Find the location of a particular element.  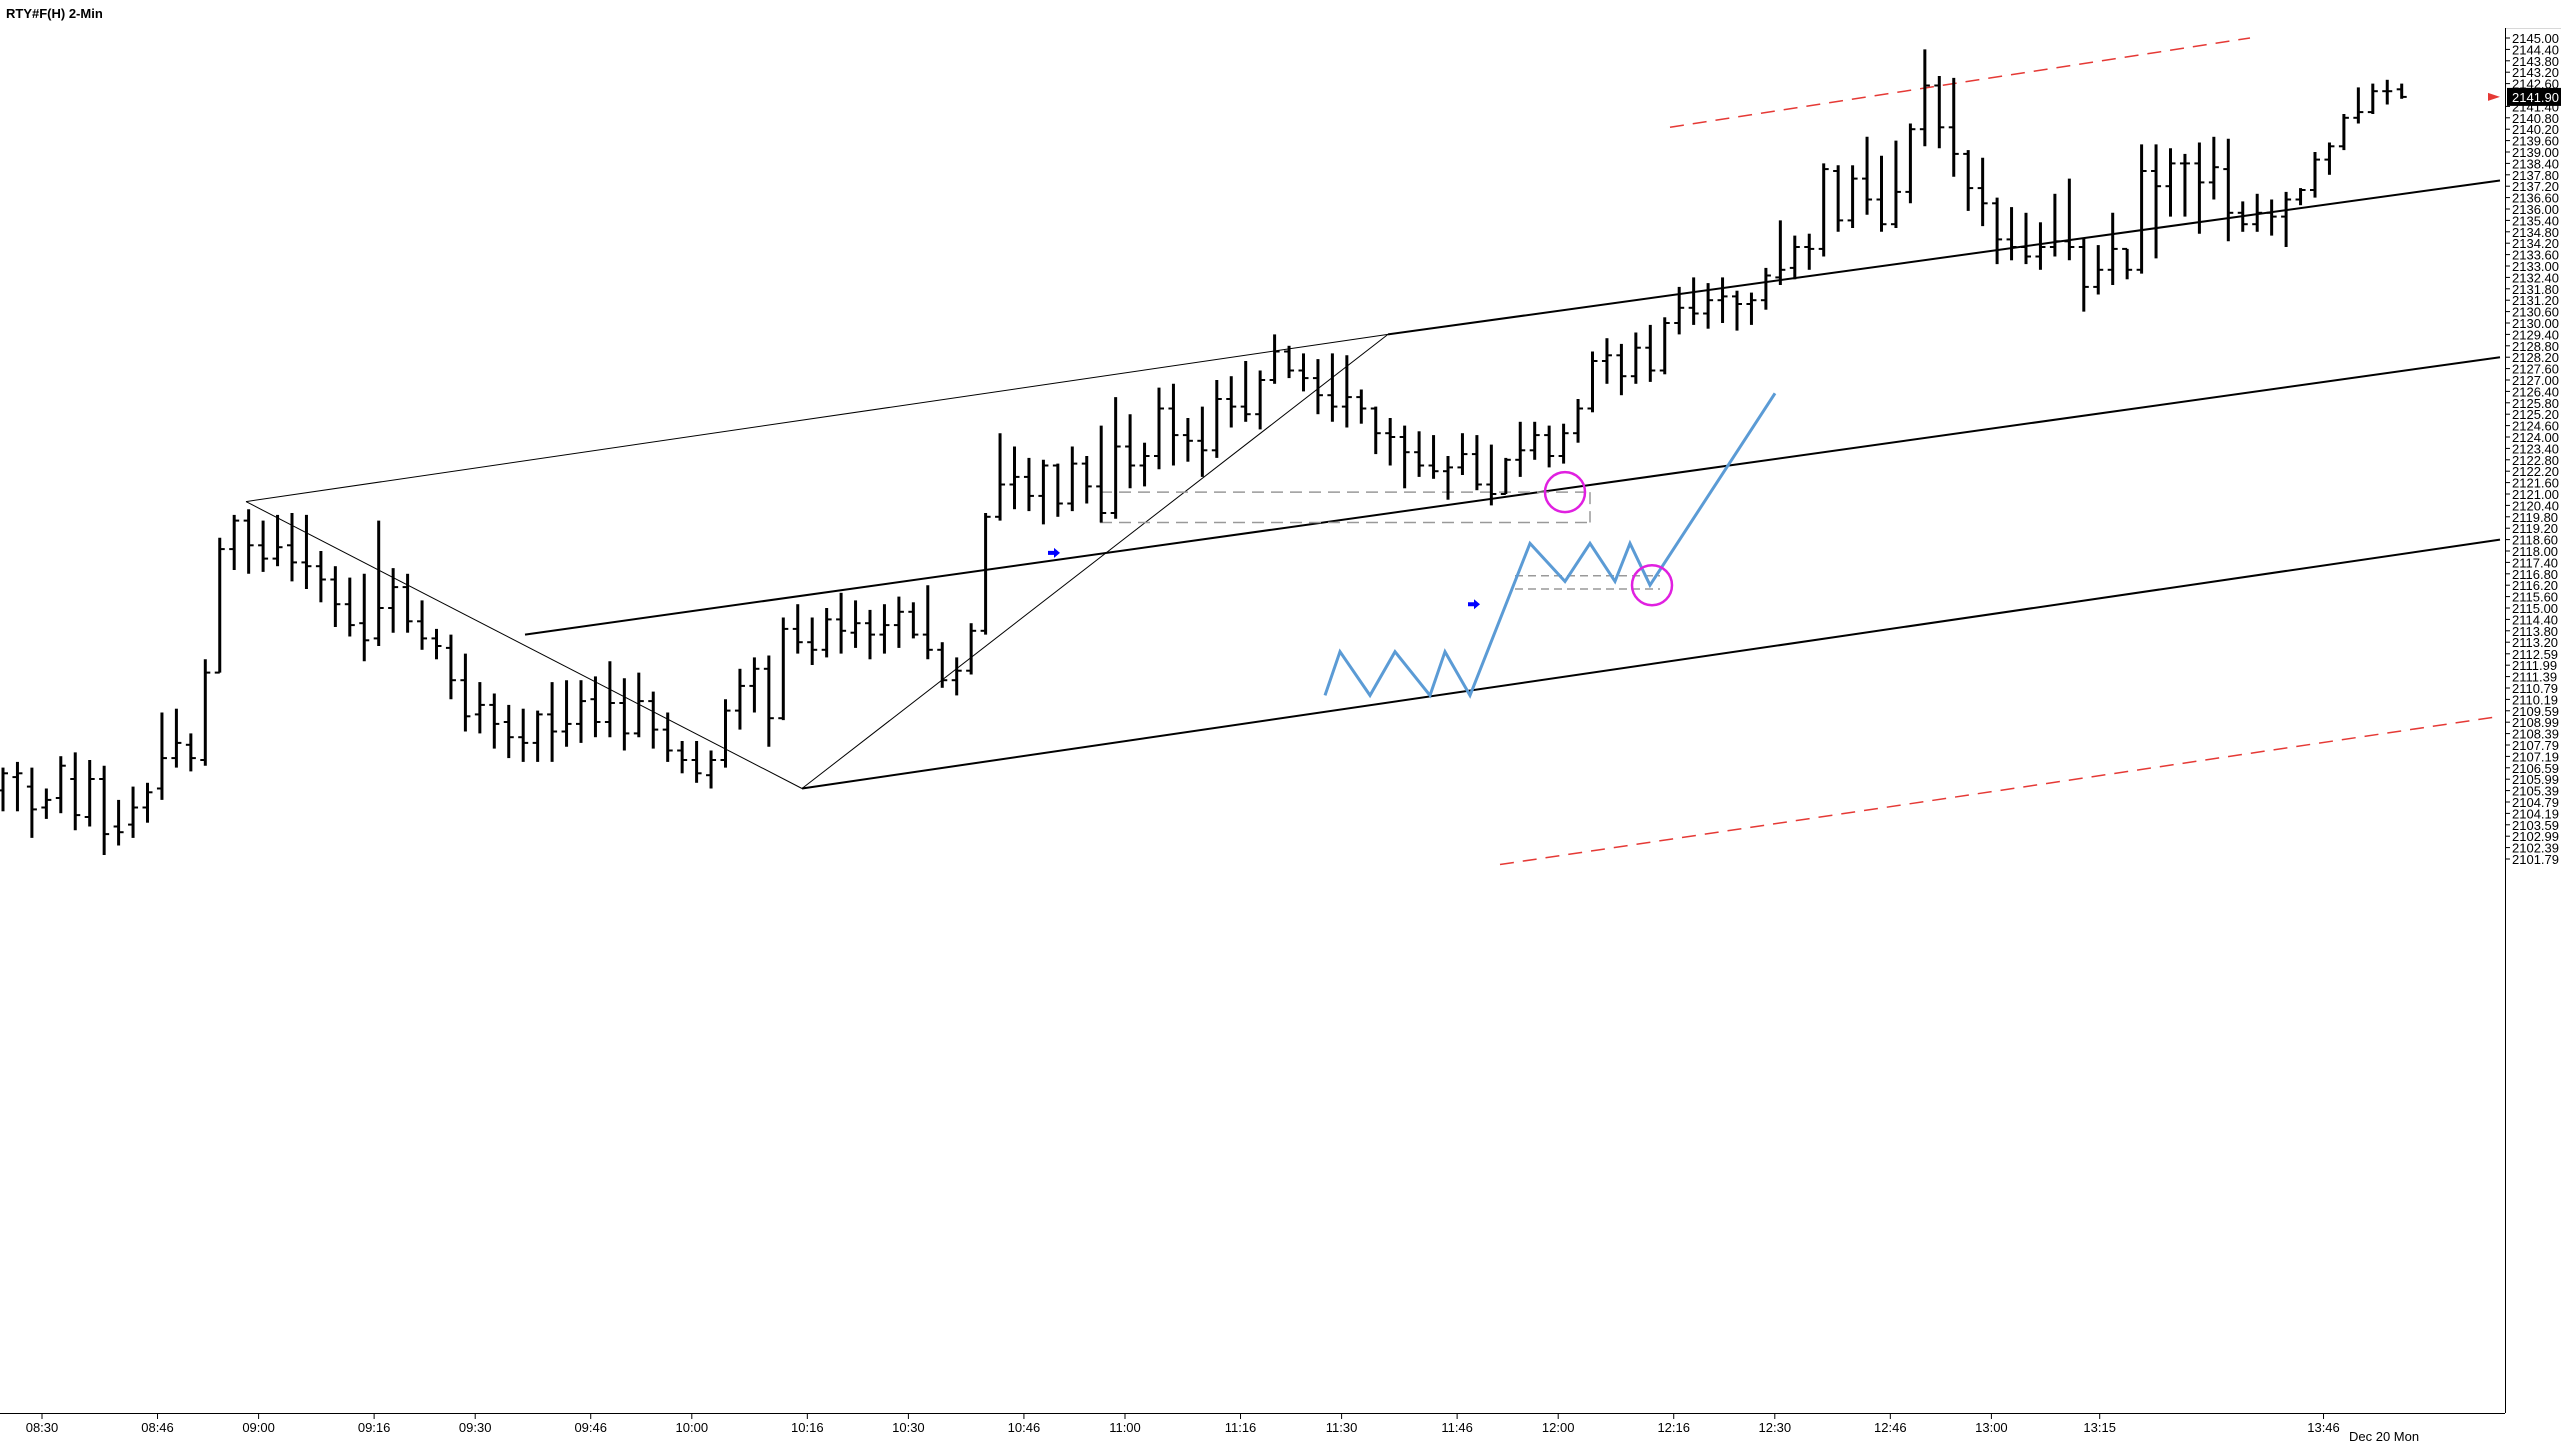

y-tick-label: 2104.19 is located at coordinates (2535, 813).